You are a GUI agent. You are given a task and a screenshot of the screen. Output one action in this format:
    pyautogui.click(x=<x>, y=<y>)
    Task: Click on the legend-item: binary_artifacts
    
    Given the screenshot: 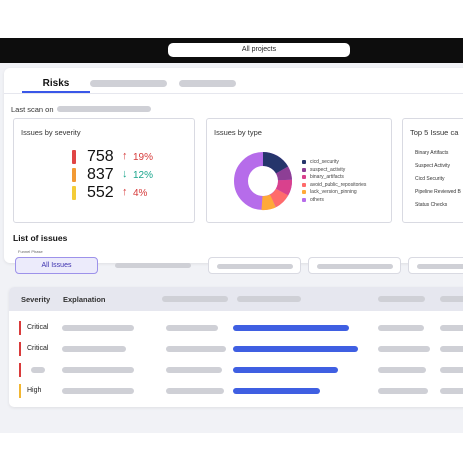 What is the action you would take?
    pyautogui.click(x=334, y=178)
    